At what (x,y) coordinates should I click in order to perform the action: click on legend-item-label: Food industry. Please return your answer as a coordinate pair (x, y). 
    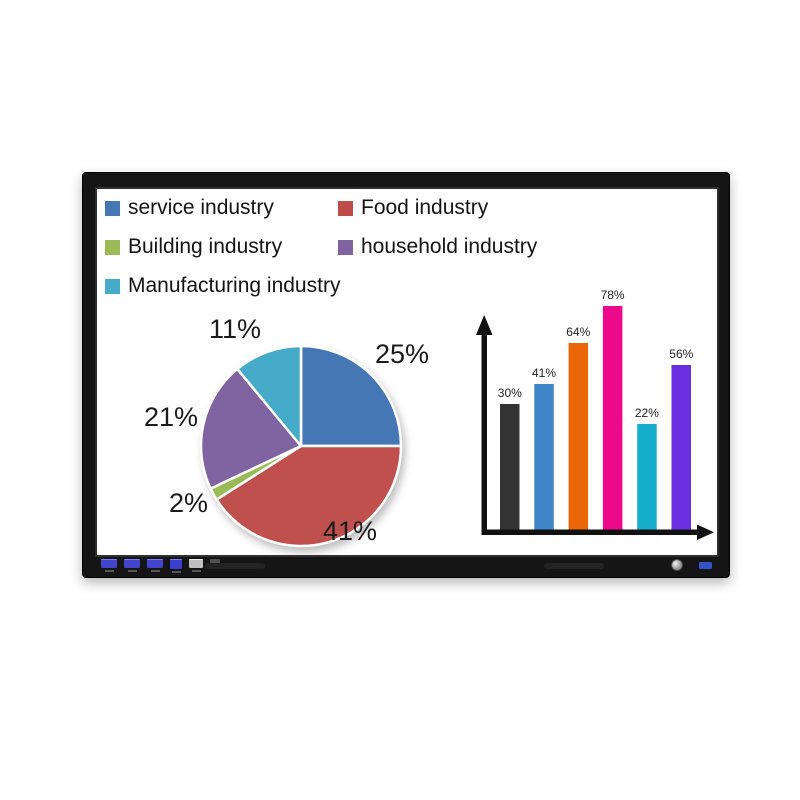
    Looking at the image, I should click on (425, 207).